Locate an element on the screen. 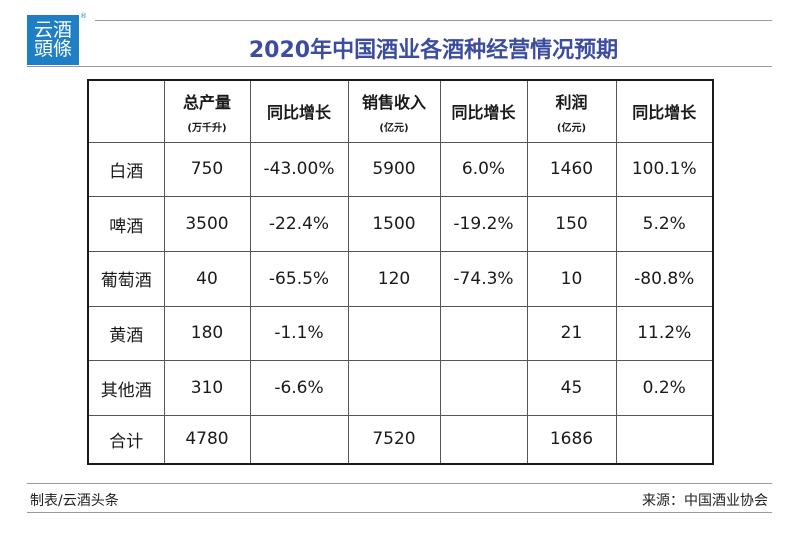 The height and width of the screenshot is (536, 800). table-cell: 180 is located at coordinates (207, 333).